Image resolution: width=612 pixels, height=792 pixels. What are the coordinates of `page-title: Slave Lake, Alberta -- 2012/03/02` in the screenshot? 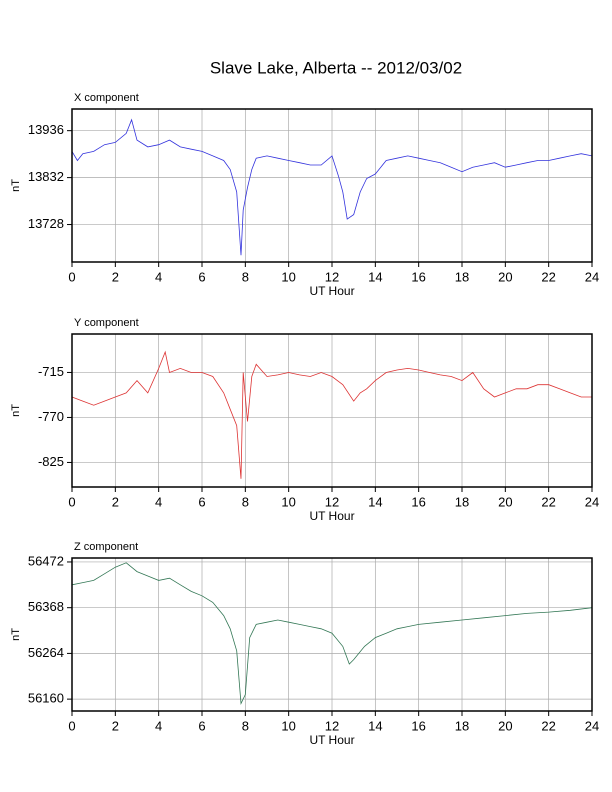 It's located at (336, 67).